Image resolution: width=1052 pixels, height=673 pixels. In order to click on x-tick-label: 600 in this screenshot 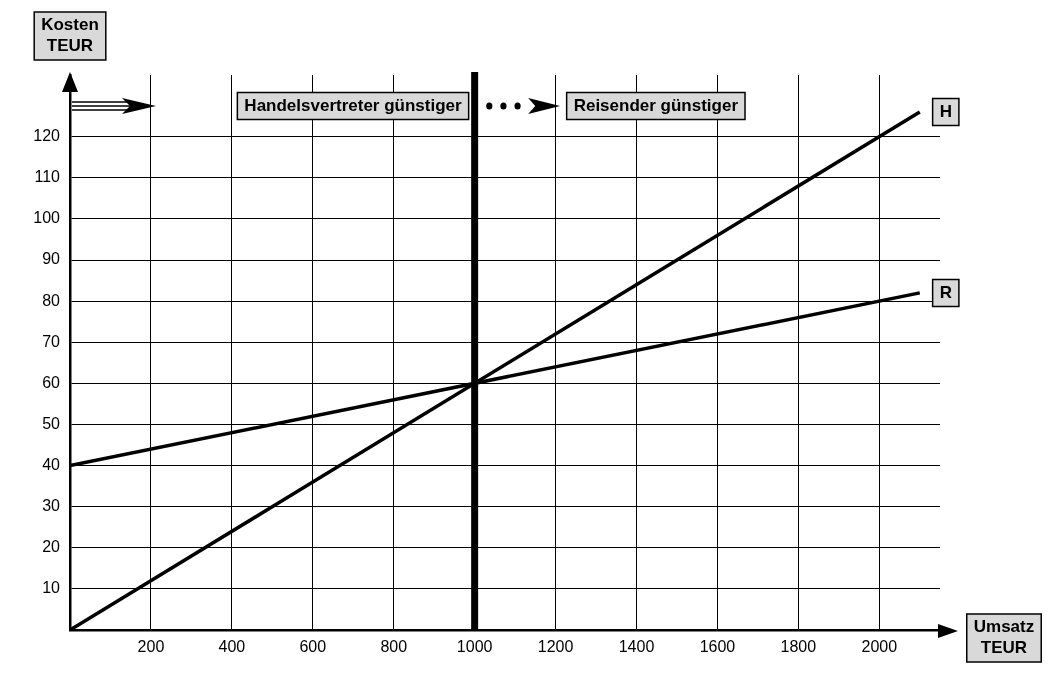, I will do `click(313, 647)`.